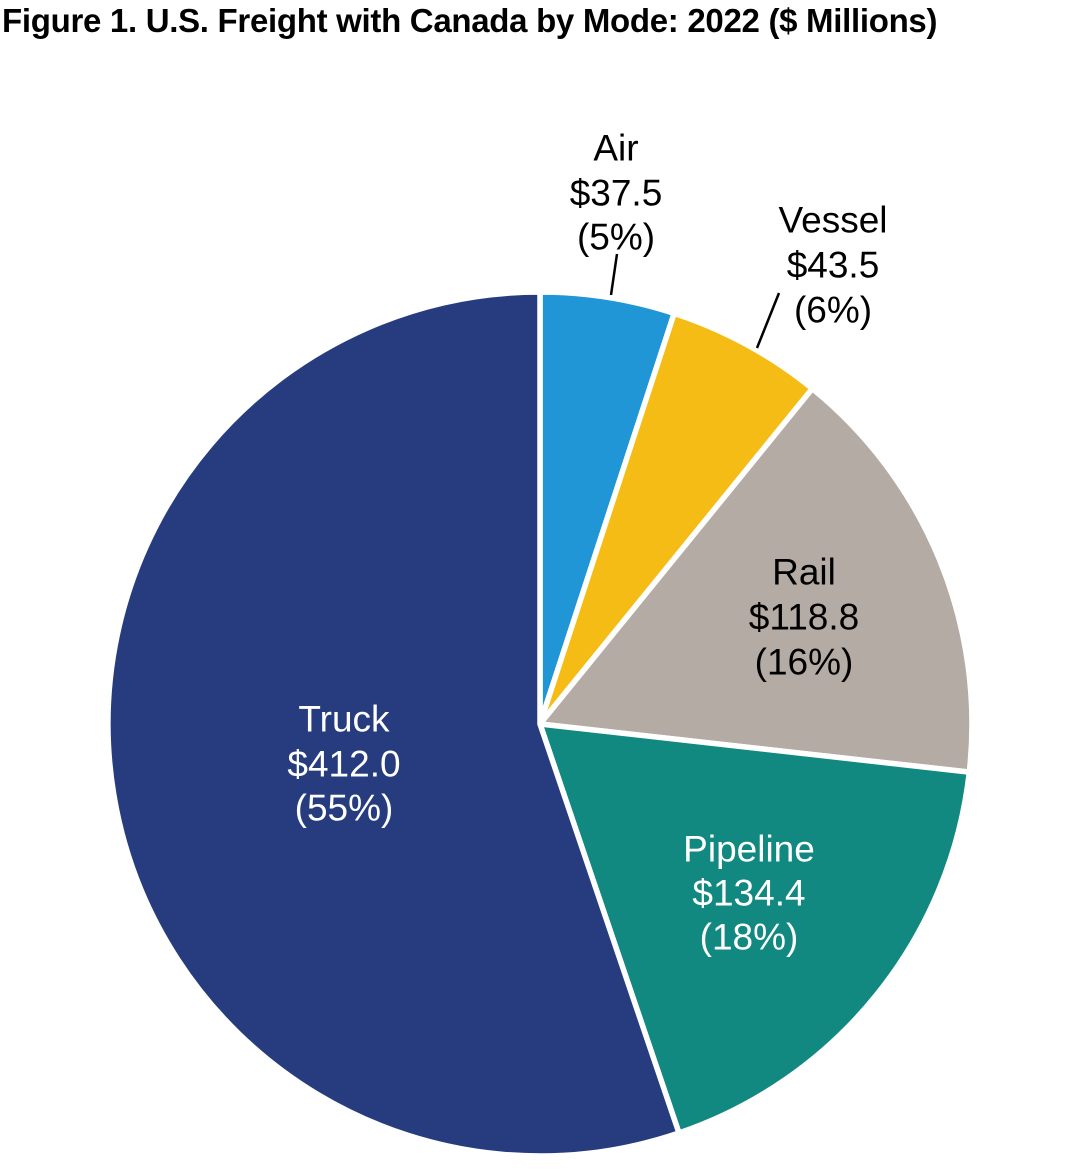 The width and height of the screenshot is (1083, 1173). What do you see at coordinates (616, 237) in the screenshot?
I see `air-label-percent: (5%)` at bounding box center [616, 237].